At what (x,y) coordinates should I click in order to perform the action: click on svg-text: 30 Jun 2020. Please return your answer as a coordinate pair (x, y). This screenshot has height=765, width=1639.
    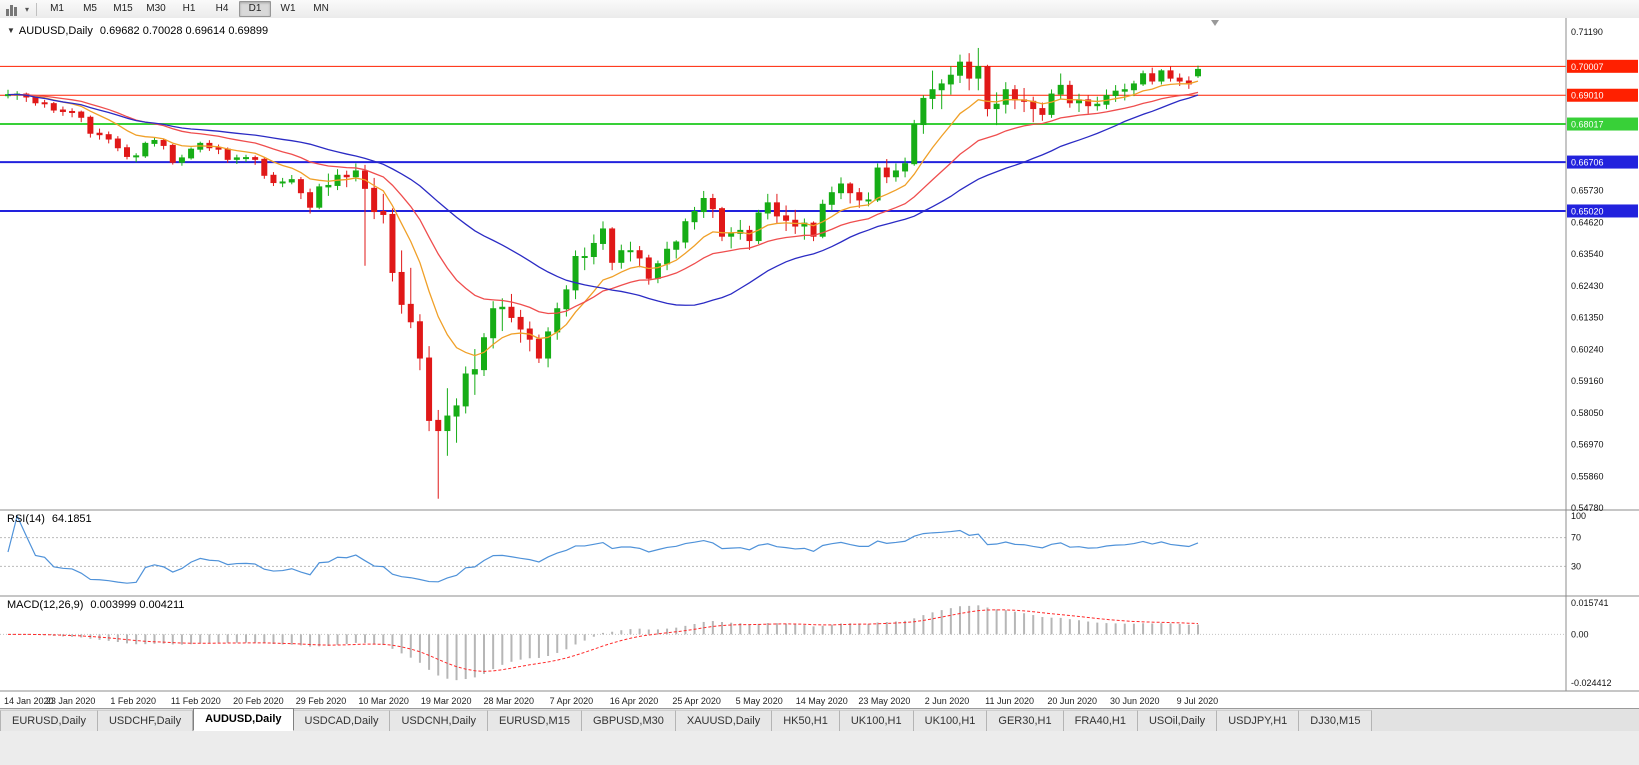
    Looking at the image, I should click on (1135, 701).